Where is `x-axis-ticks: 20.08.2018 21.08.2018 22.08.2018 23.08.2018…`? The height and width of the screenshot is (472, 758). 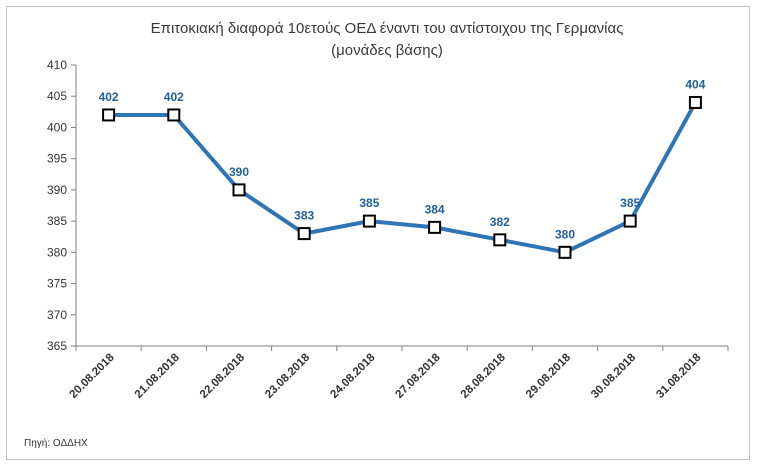 x-axis-ticks: 20.08.2018 21.08.2018 22.08.2018 23.08.2018… is located at coordinates (398, 373).